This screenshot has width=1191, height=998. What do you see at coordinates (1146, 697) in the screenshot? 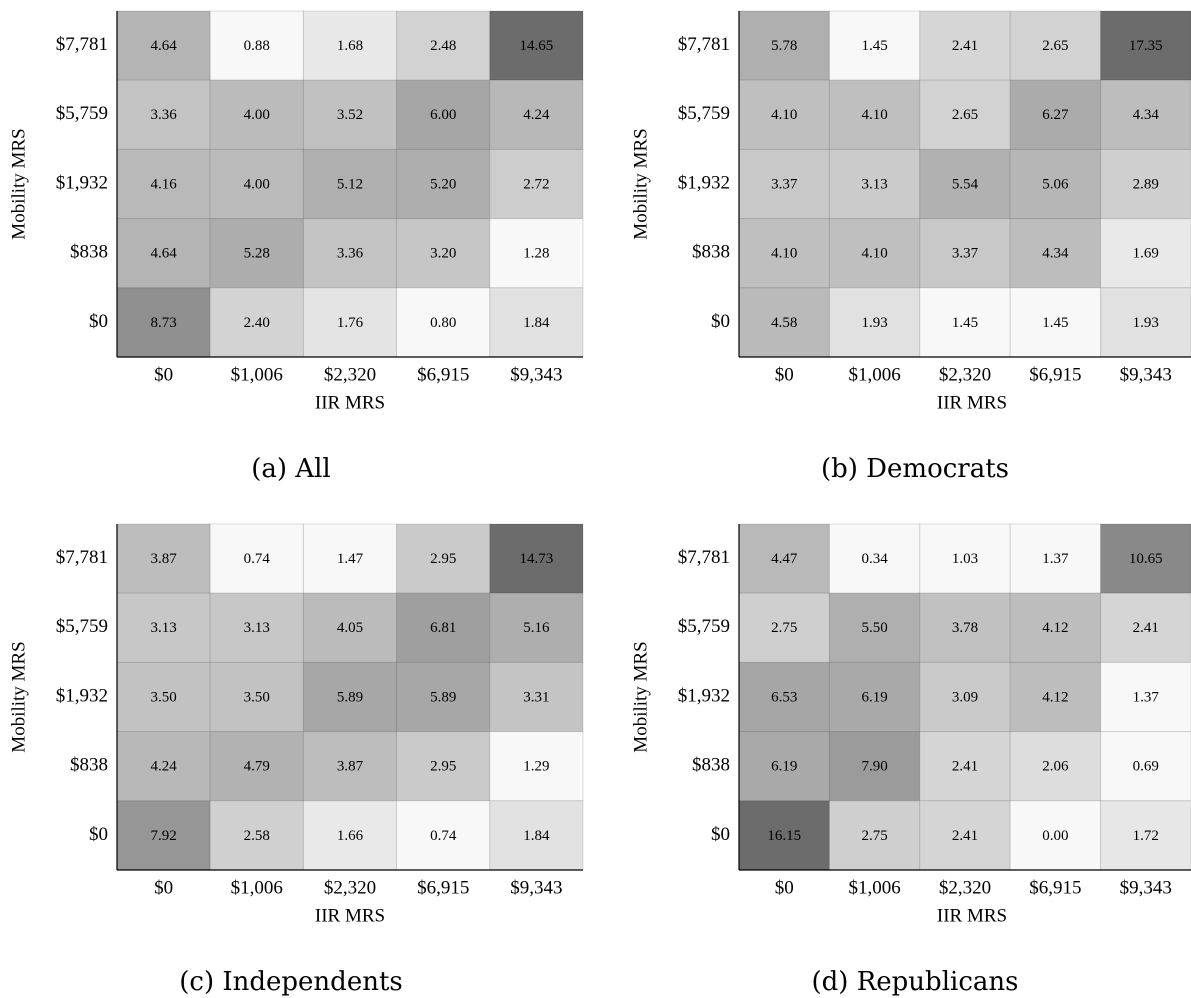
I see `cell-label: 1.37` at bounding box center [1146, 697].